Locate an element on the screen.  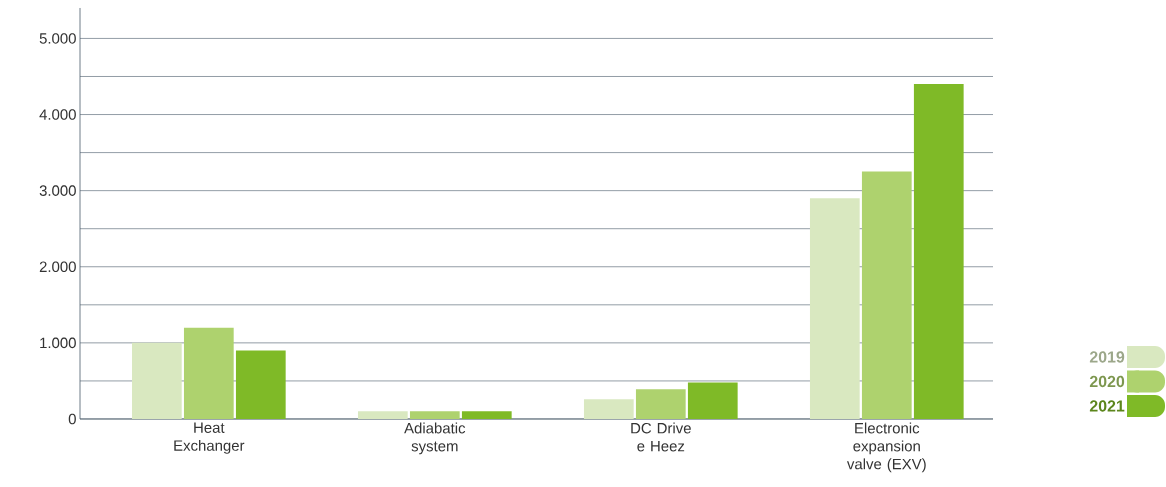
y-tick-label: 1.000 is located at coordinates (58, 343).